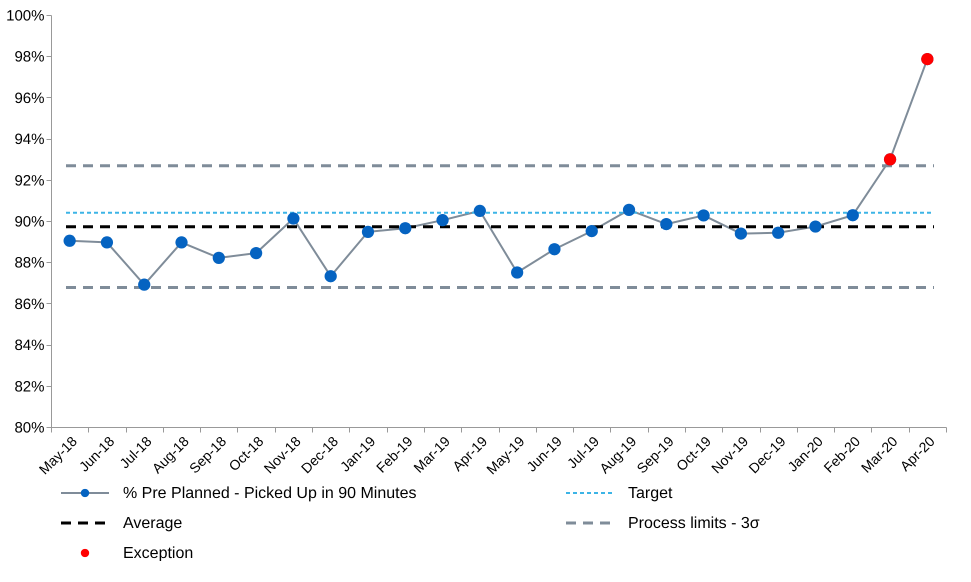  Describe the element at coordinates (29, 263) in the screenshot. I see `y-tick-label: 88%` at that location.